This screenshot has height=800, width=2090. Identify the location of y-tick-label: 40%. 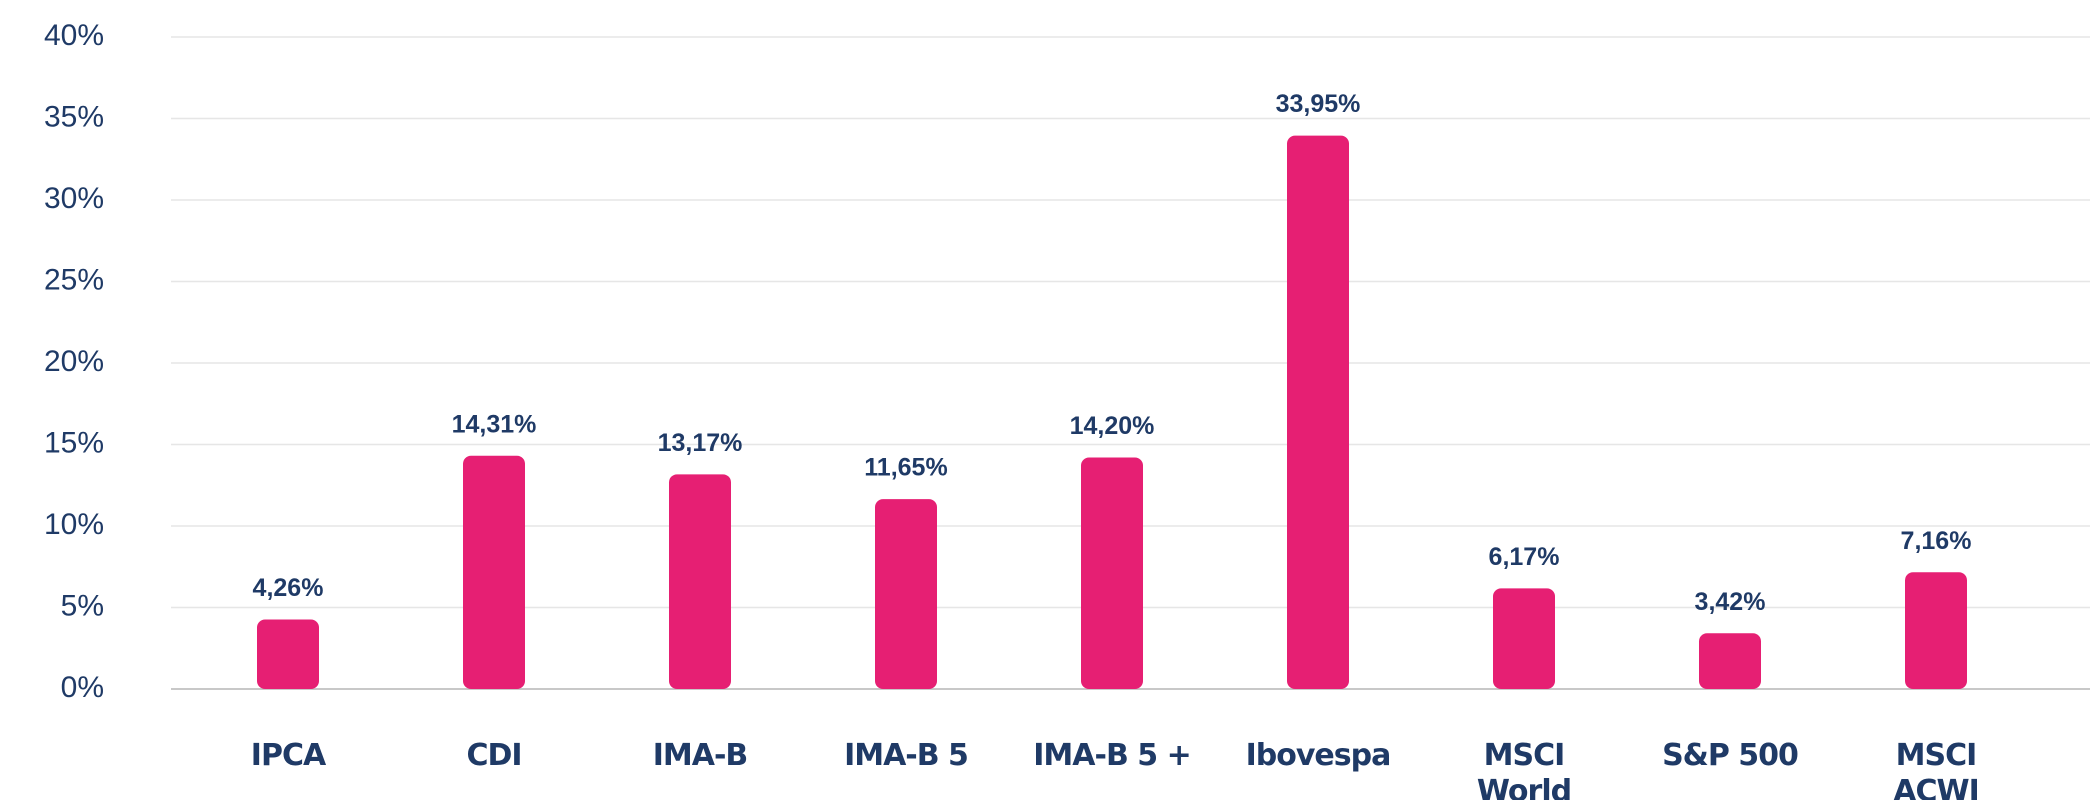
(74, 35).